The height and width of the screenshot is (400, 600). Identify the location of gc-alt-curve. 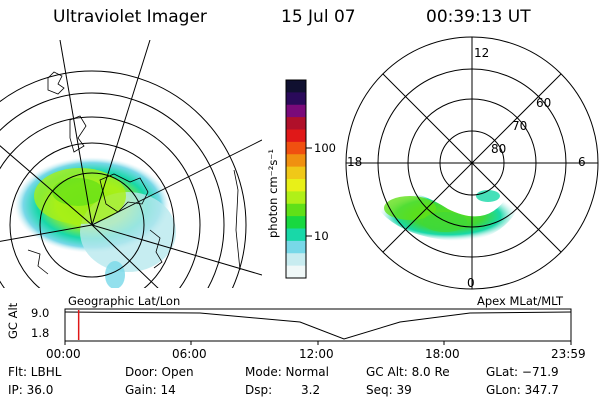
(318, 325).